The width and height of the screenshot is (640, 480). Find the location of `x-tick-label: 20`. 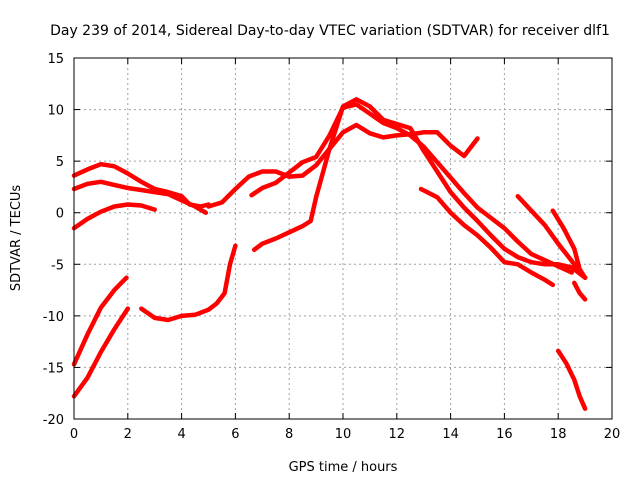

x-tick-label: 20 is located at coordinates (612, 434).